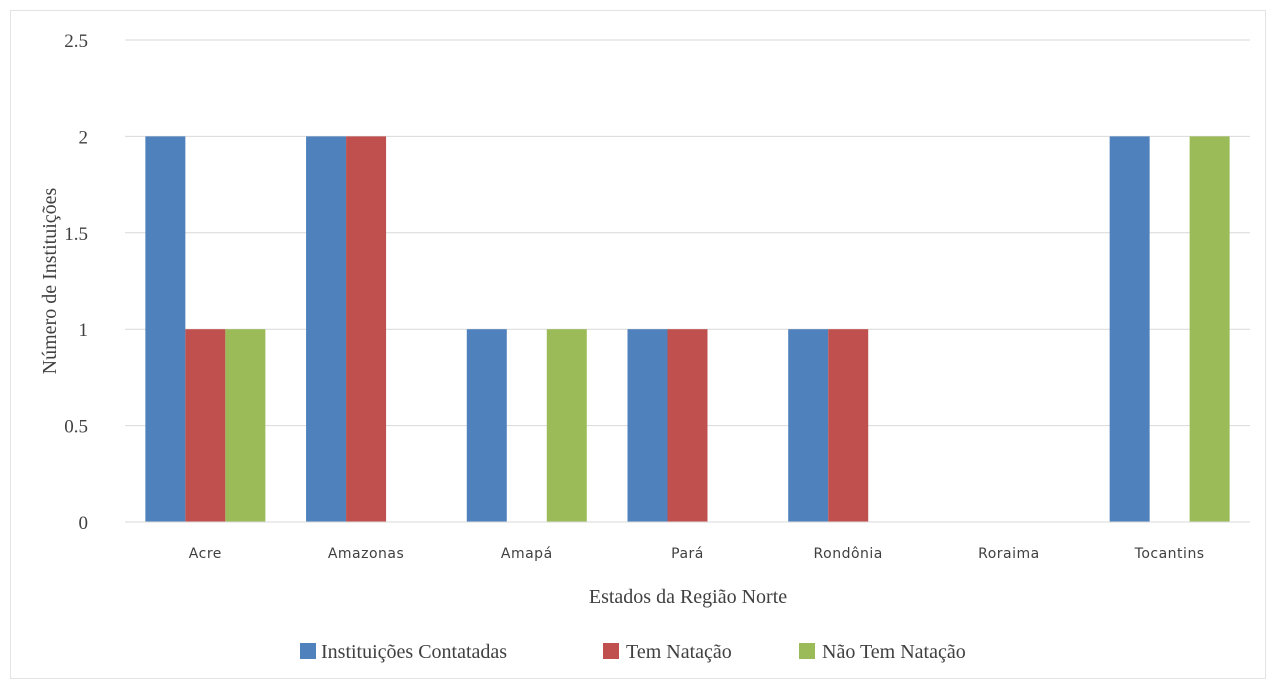 This screenshot has height=684, width=1271. I want to click on y-tick-label: 0.5, so click(76, 427).